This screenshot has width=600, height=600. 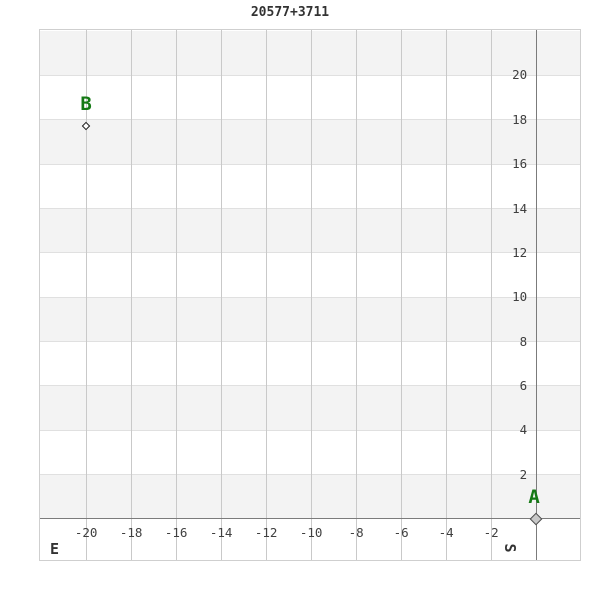 What do you see at coordinates (520, 75) in the screenshot?
I see `y-tick-label: 20` at bounding box center [520, 75].